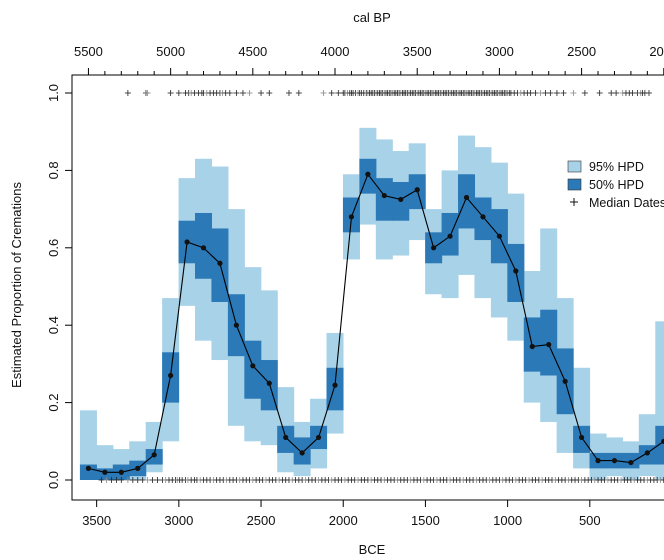  What do you see at coordinates (507, 520) in the screenshot?
I see `x-tick-label: 1000` at bounding box center [507, 520].